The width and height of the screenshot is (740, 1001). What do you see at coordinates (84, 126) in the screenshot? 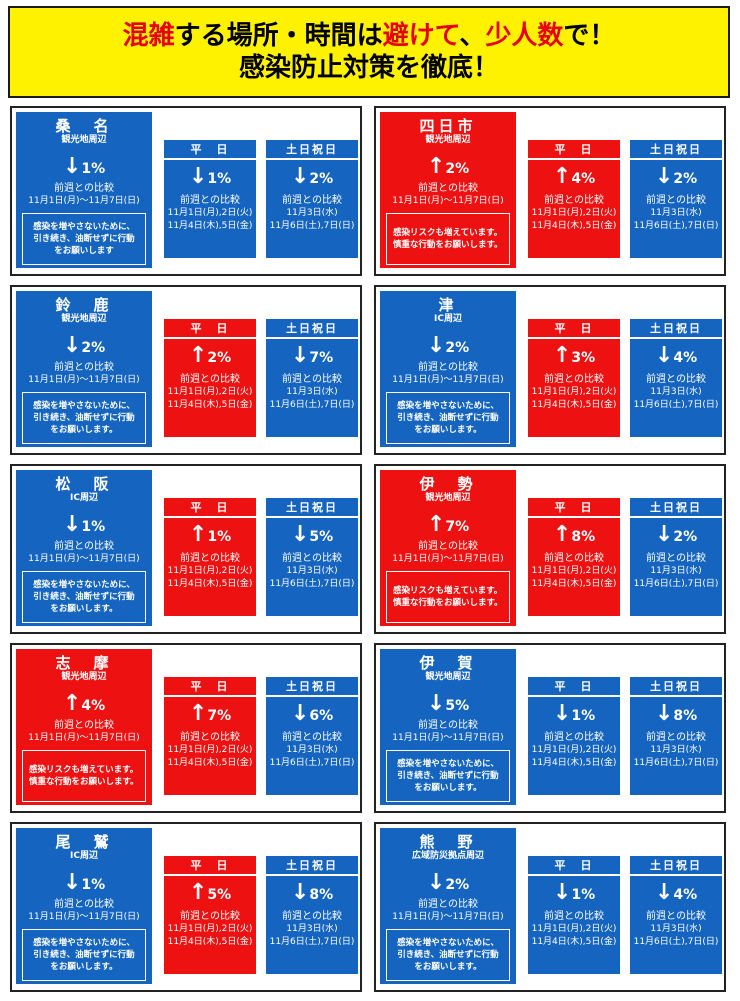
I see `area-name: 桑 名` at bounding box center [84, 126].